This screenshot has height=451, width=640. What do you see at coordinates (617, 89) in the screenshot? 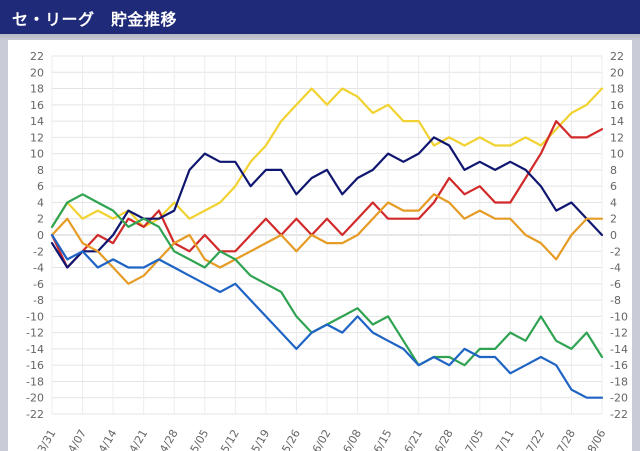
I see `y-tick-label-right: 18` at bounding box center [617, 89].